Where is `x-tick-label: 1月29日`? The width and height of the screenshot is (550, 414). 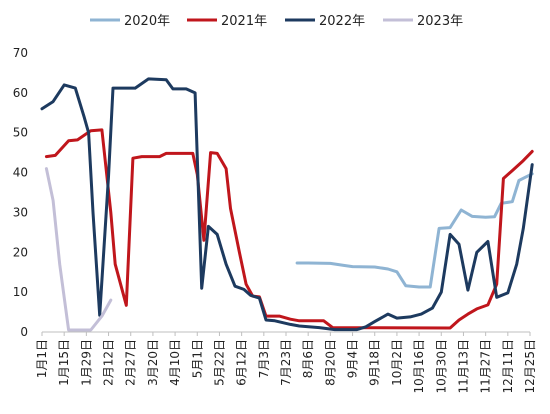
x-tick-label: 1月29日 is located at coordinates (86, 362).